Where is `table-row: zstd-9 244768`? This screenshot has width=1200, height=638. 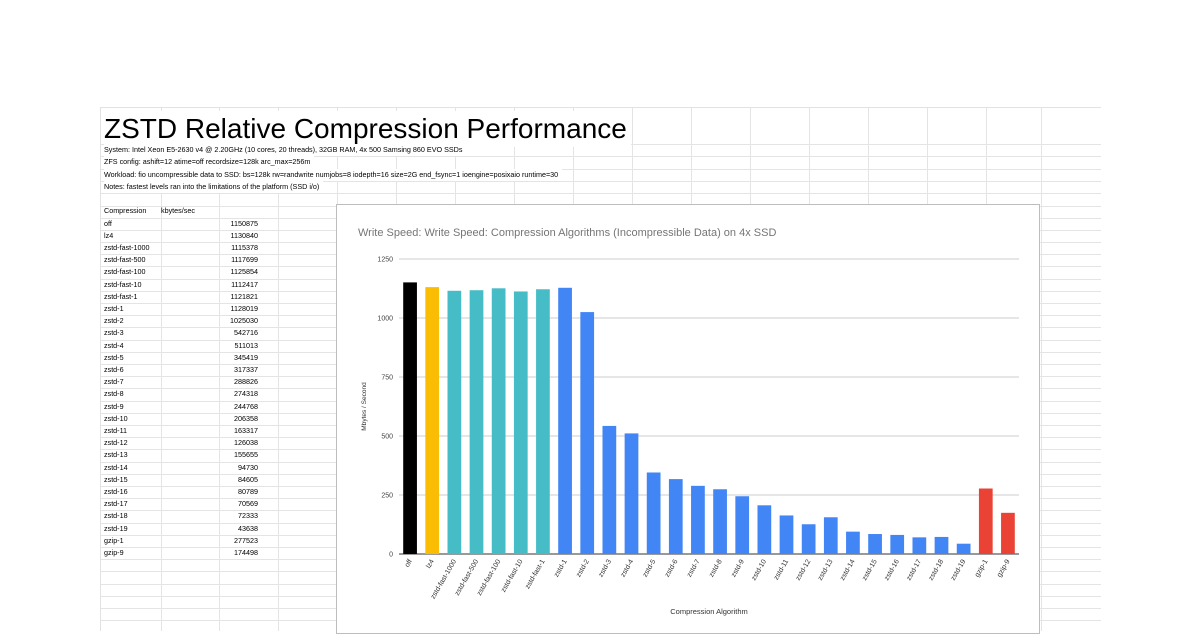 table-row: zstd-9 244768 is located at coordinates (181, 407).